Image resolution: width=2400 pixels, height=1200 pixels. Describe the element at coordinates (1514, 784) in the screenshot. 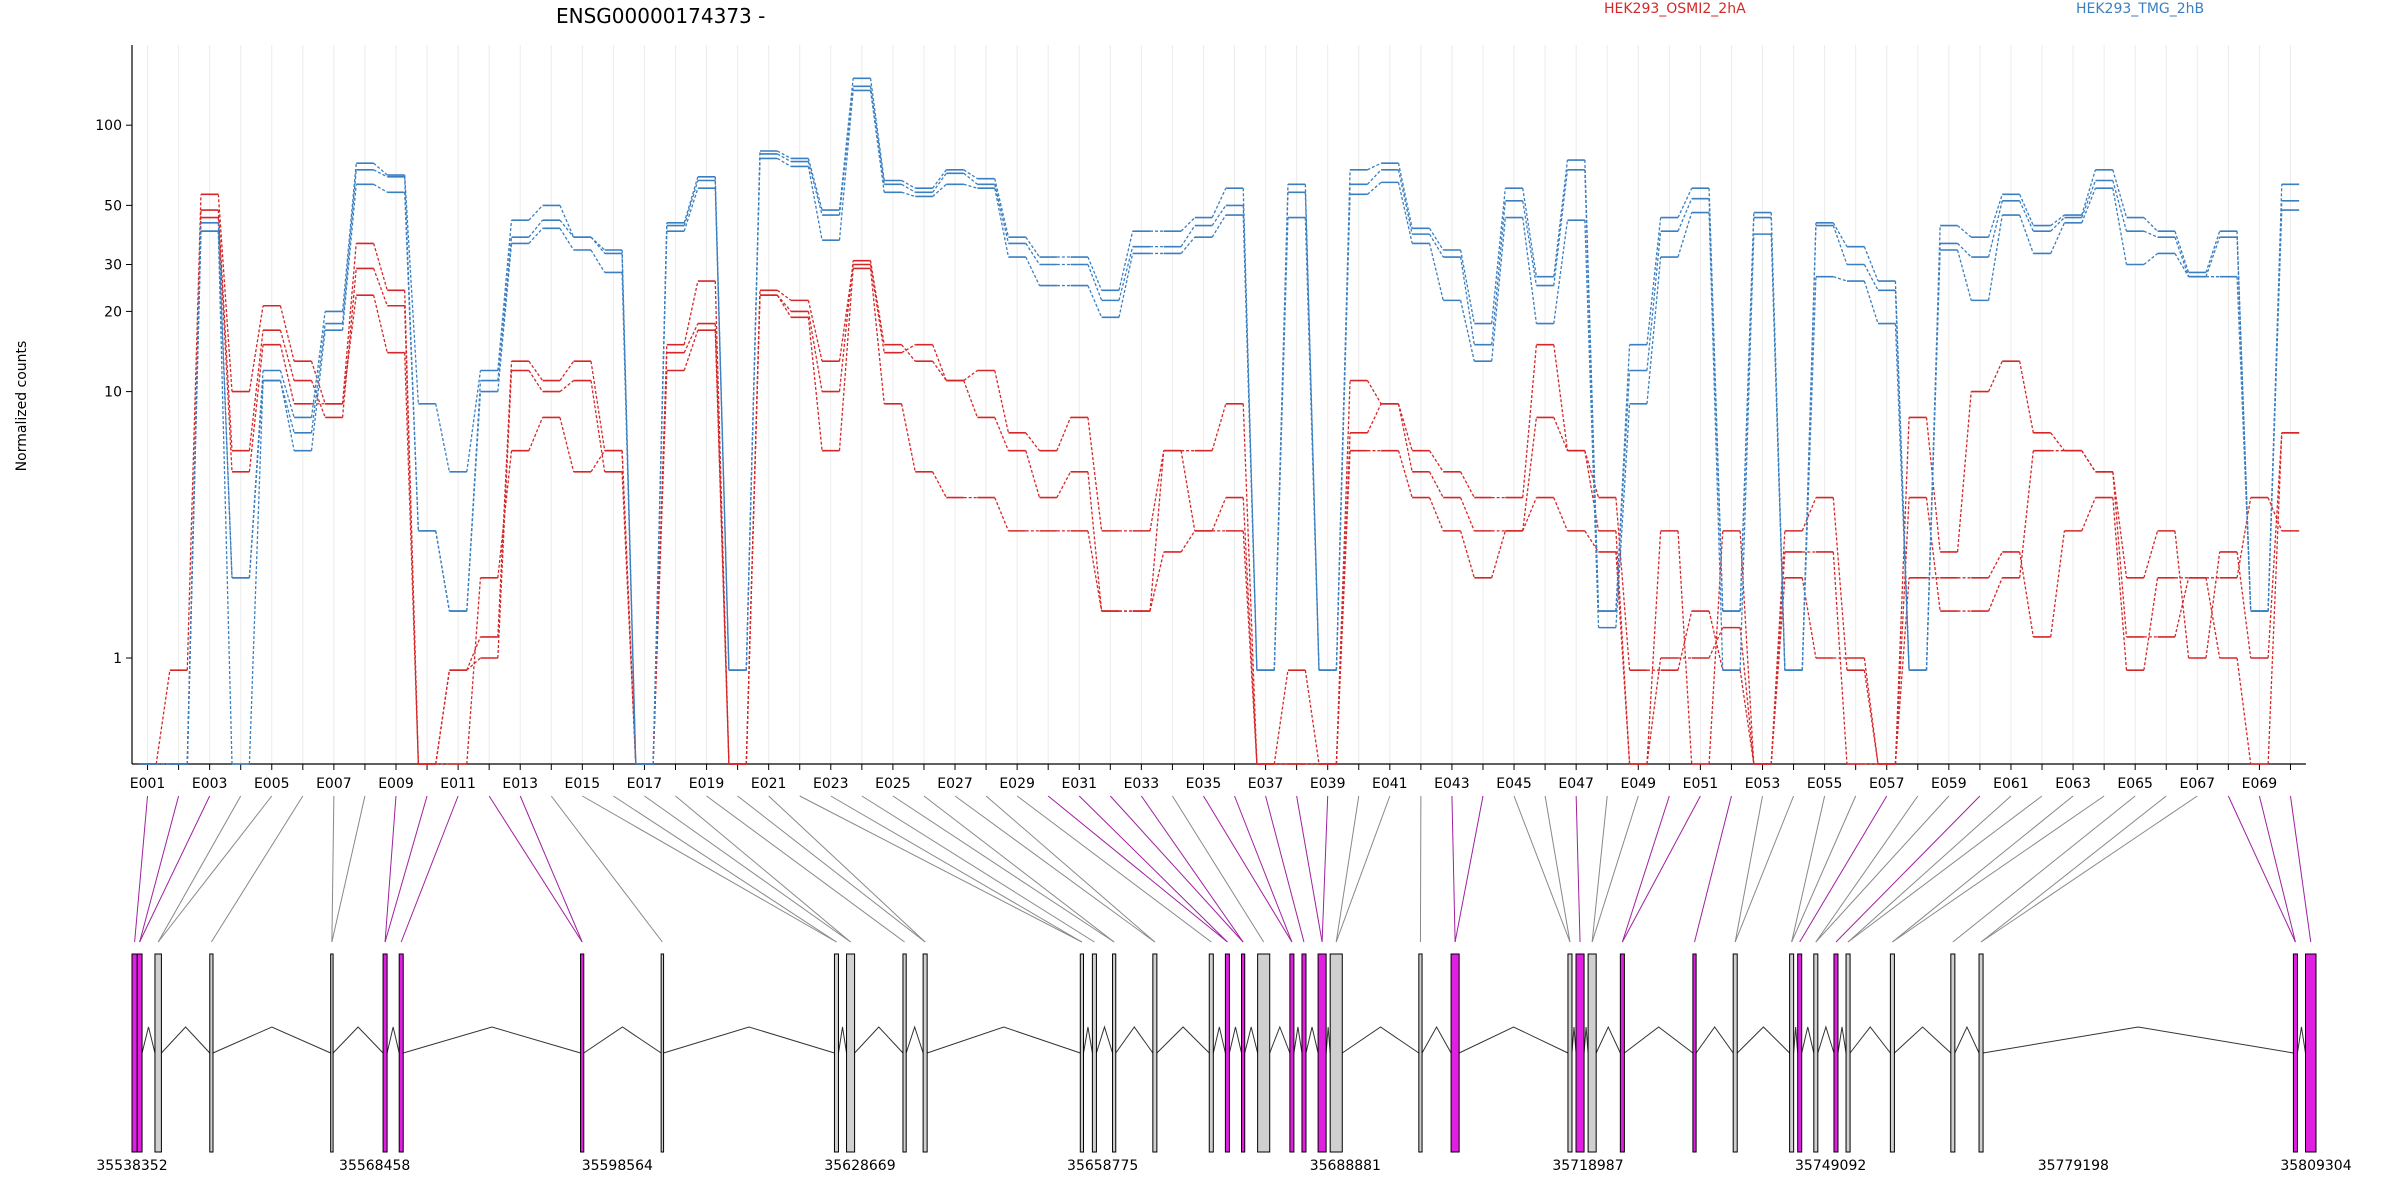

I see `x-tick-label: E045` at that location.